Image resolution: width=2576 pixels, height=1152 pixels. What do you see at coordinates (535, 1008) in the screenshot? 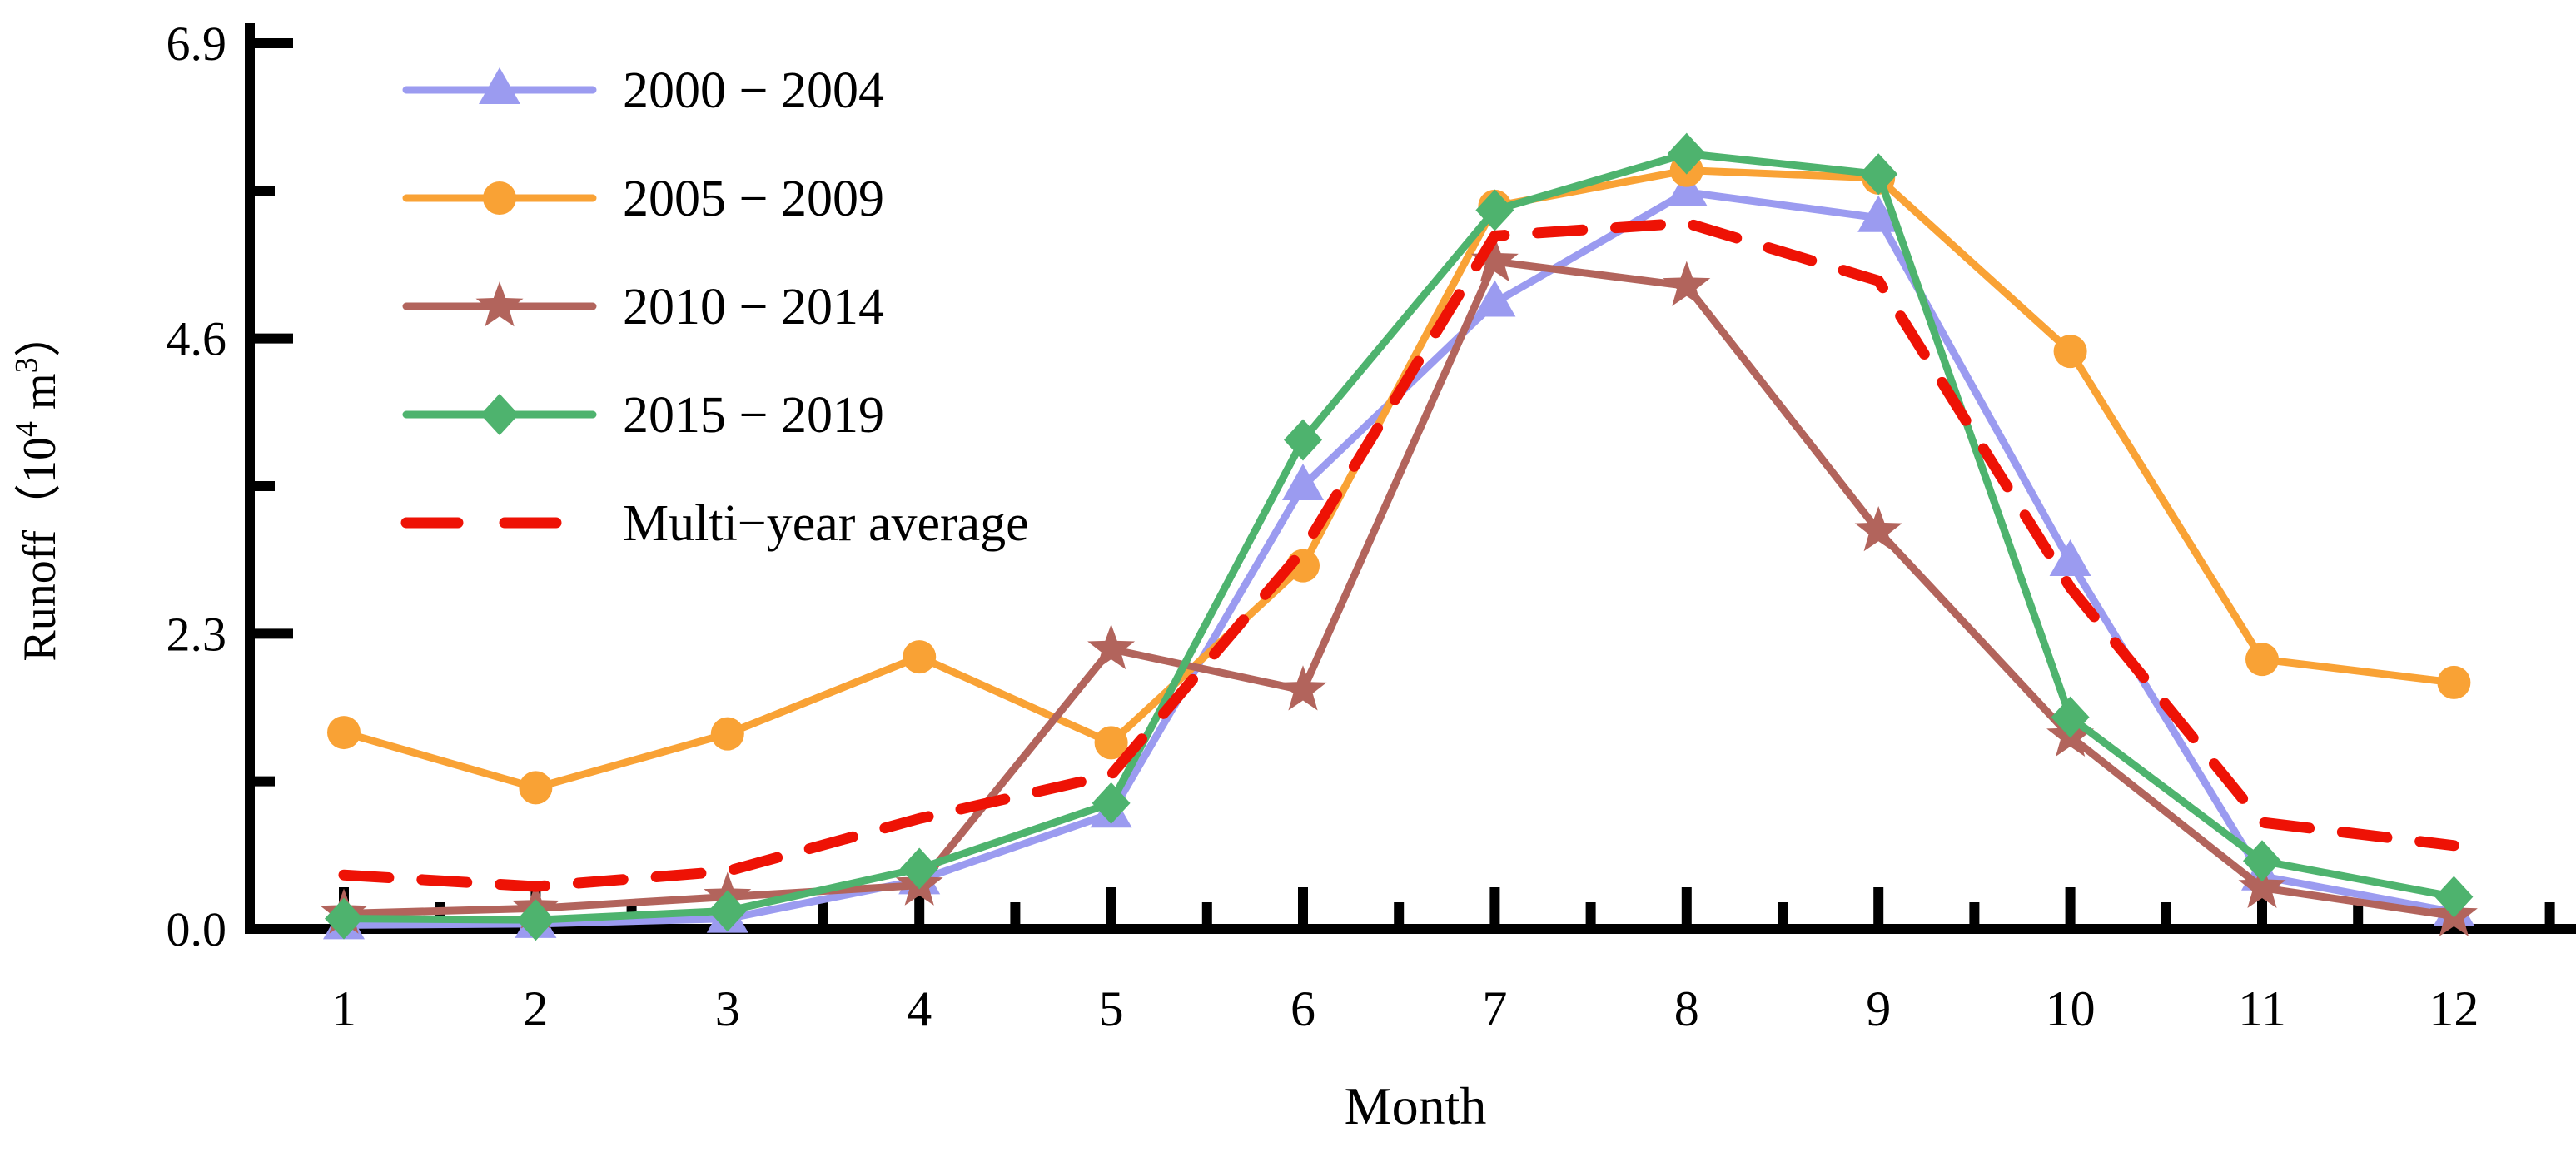
I see `x-tick-label: 2` at bounding box center [535, 1008].